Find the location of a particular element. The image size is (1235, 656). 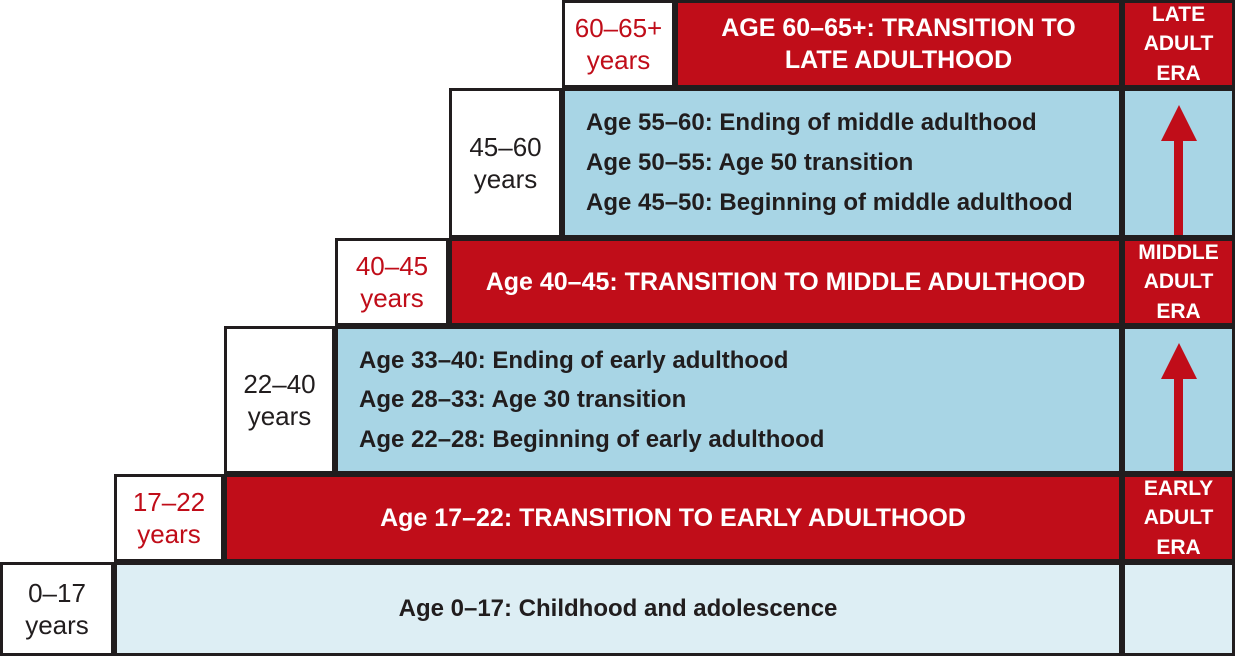

age-range-value: 60–65+ is located at coordinates (618, 27).